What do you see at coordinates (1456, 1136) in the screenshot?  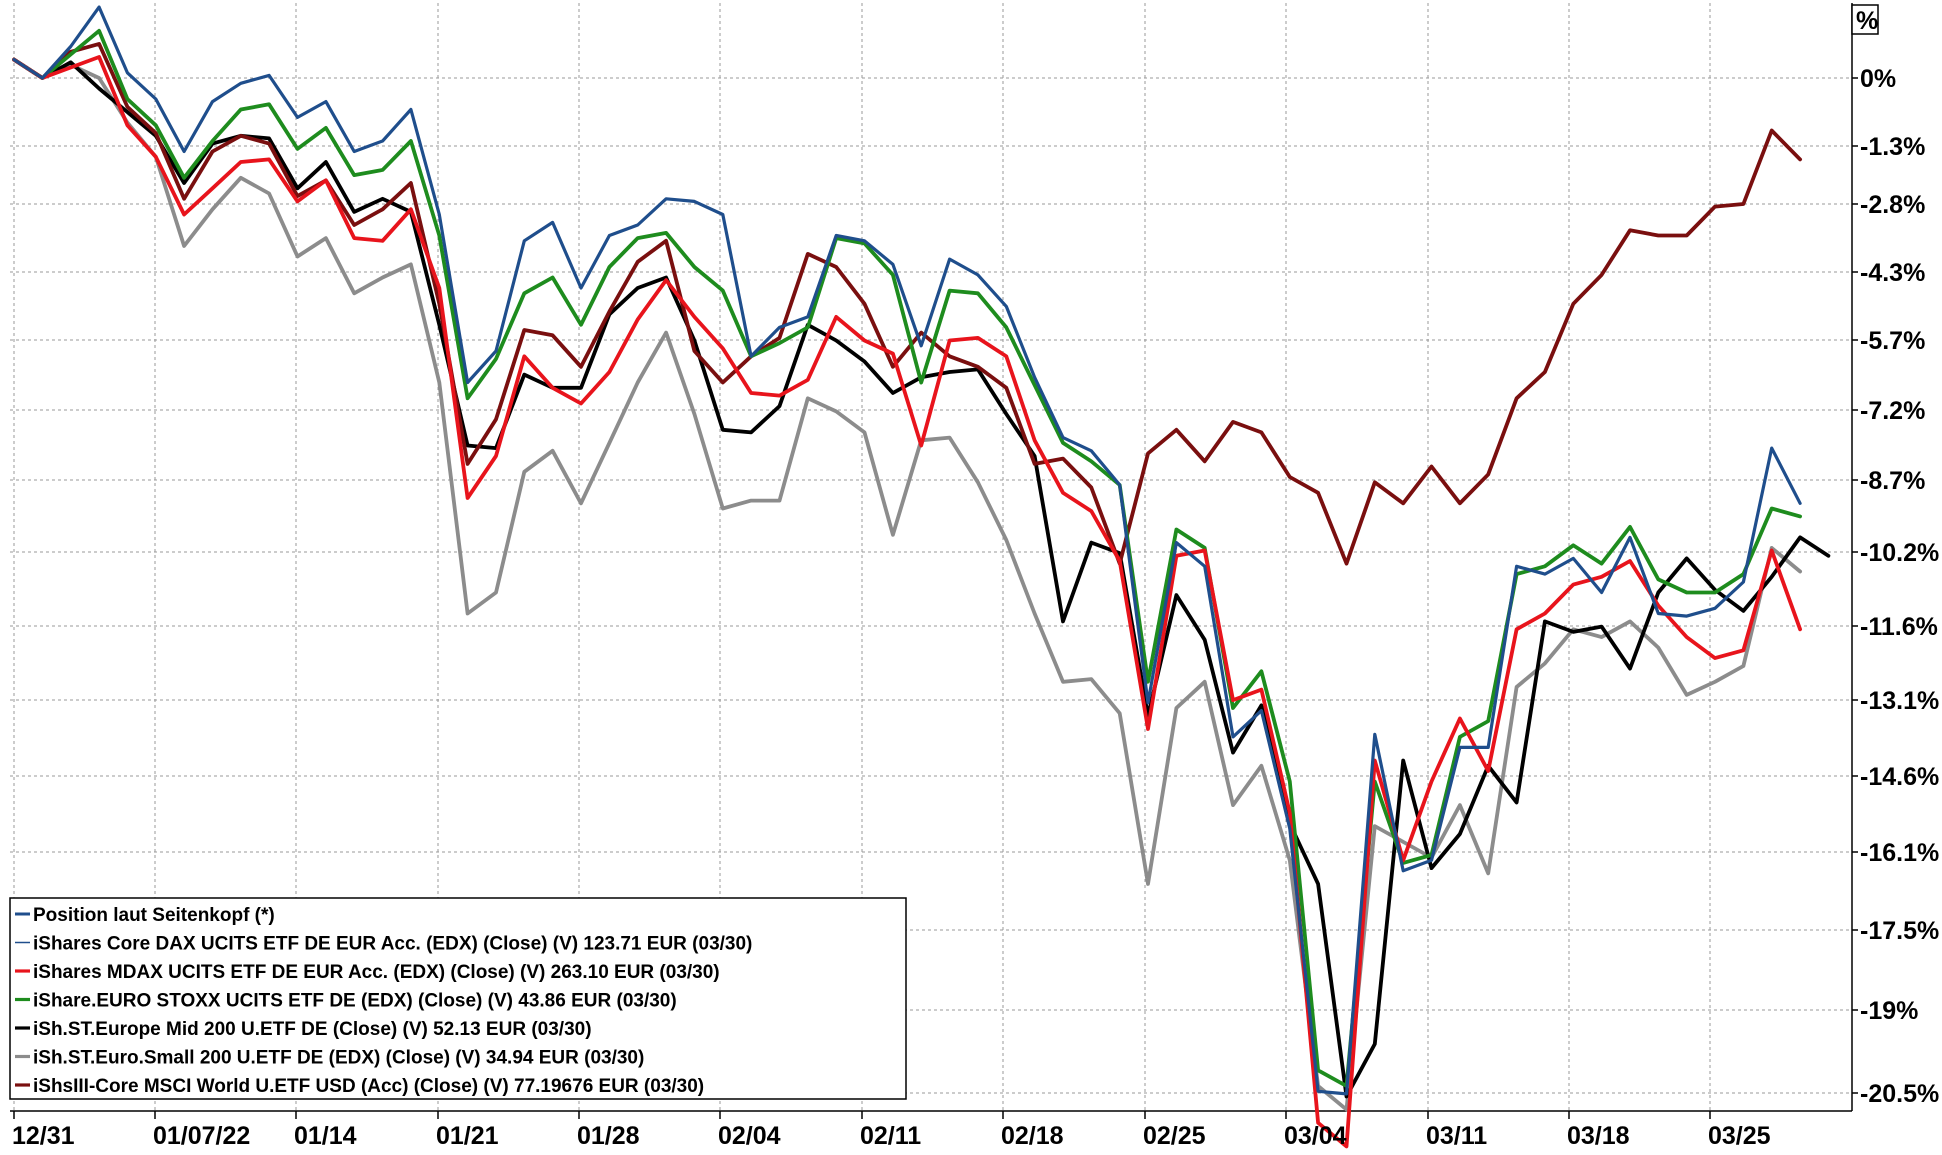 I see `x-tick-label: 03/11` at bounding box center [1456, 1136].